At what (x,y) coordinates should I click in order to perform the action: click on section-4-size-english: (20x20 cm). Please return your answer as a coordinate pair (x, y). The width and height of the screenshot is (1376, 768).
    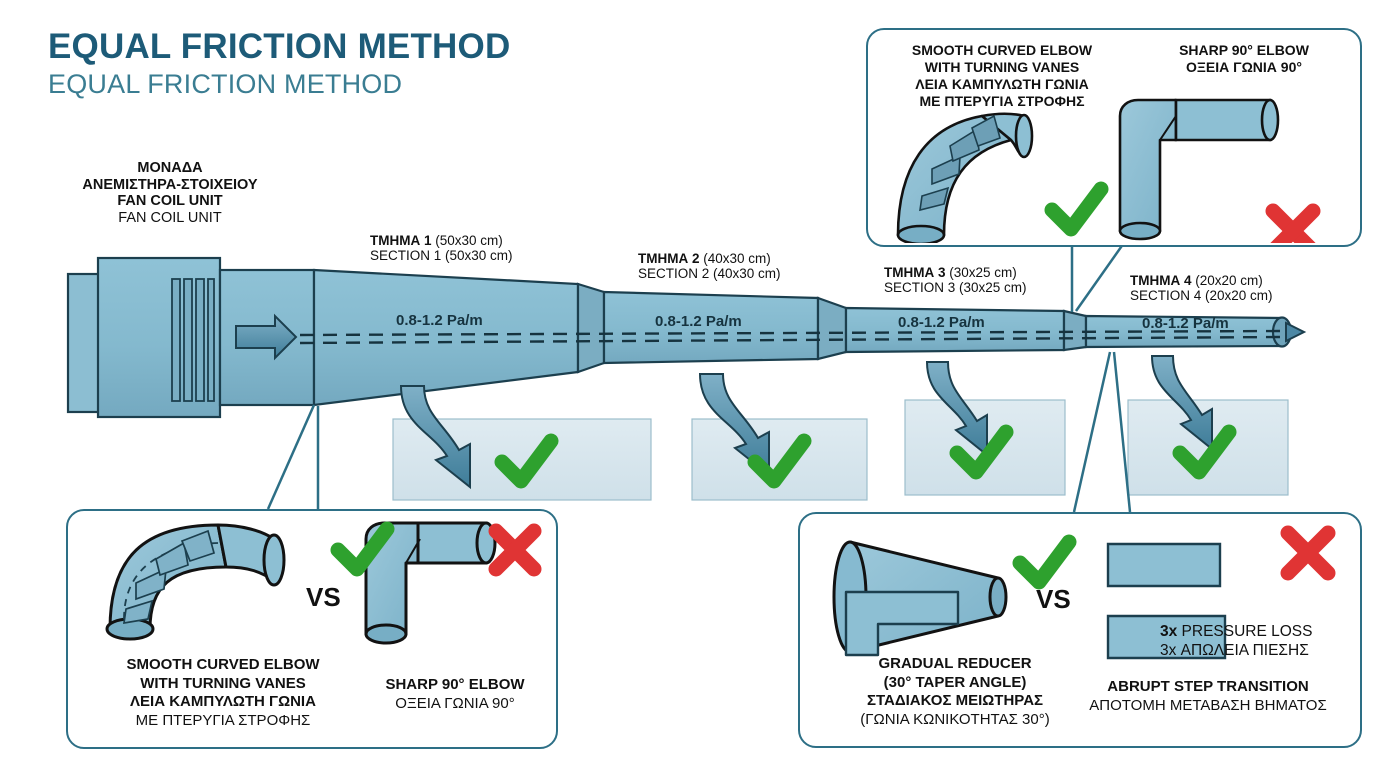
    Looking at the image, I should click on (1239, 295).